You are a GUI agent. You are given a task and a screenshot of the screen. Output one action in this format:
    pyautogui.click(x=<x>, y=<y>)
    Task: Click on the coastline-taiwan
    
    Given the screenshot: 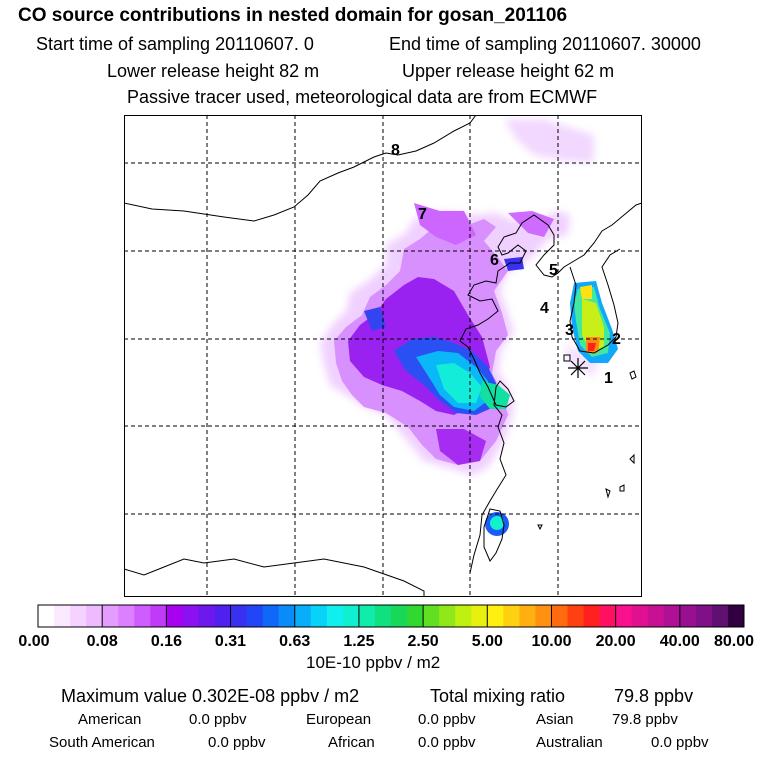 What is the action you would take?
    pyautogui.click(x=494, y=535)
    